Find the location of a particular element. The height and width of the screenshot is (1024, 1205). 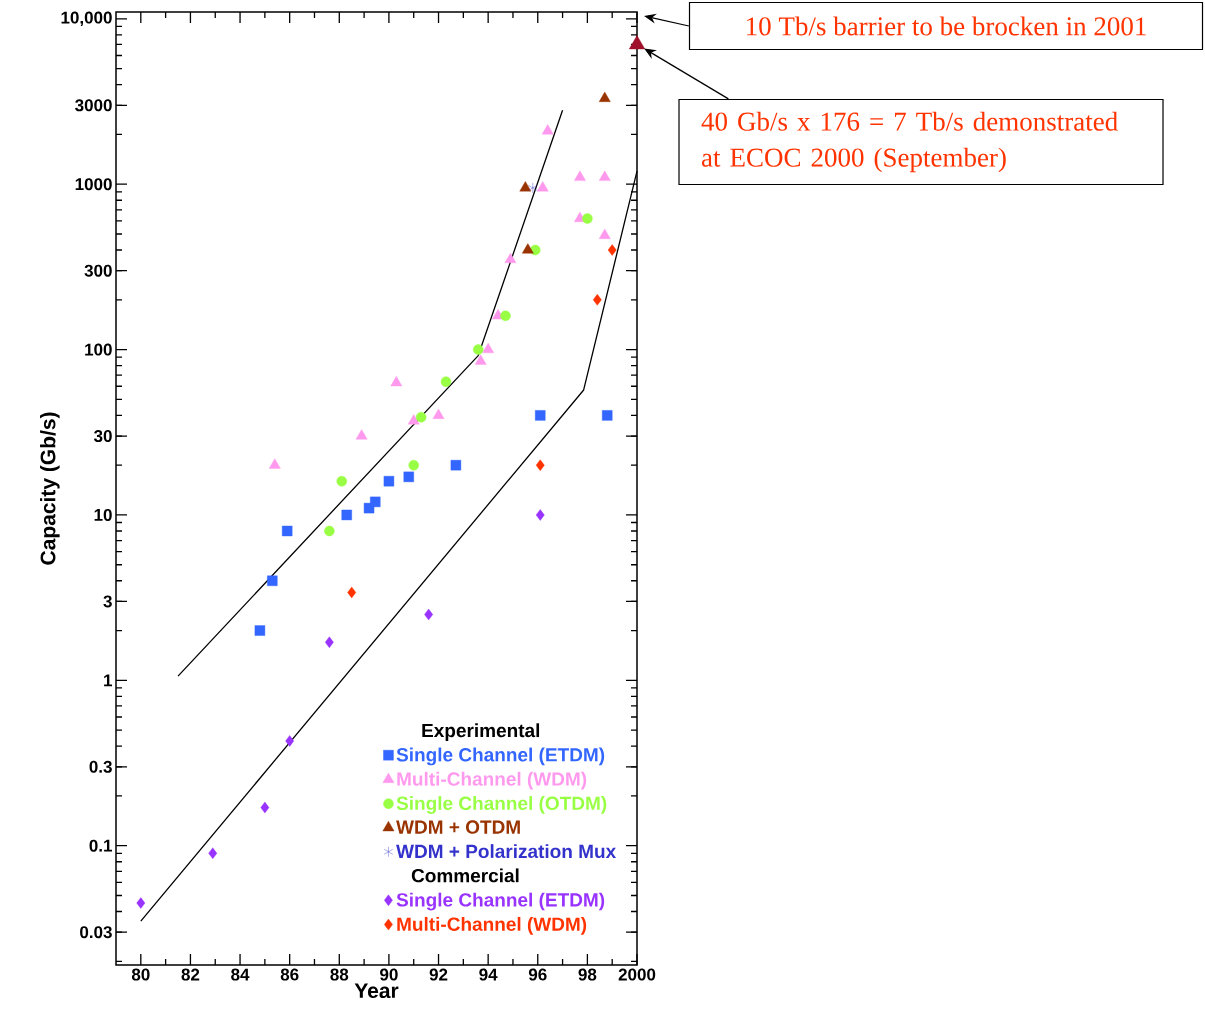

annotation: Commercial is located at coordinates (465, 875).